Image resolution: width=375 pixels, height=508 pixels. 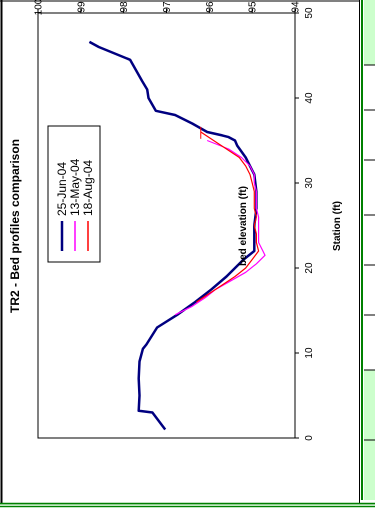 I want to click on chart-title: TR2 - Bed profiles comparison, so click(x=15, y=226).